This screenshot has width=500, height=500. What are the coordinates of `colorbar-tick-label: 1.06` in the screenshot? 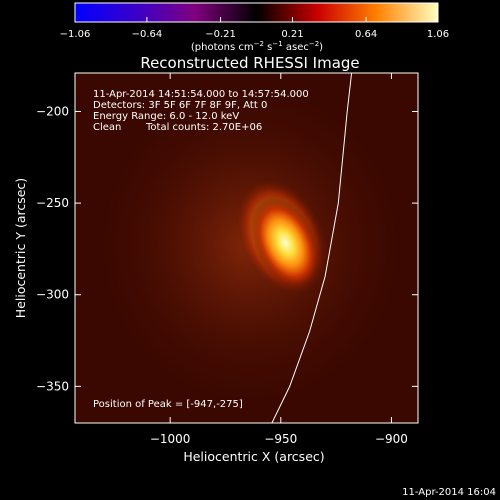 It's located at (438, 34).